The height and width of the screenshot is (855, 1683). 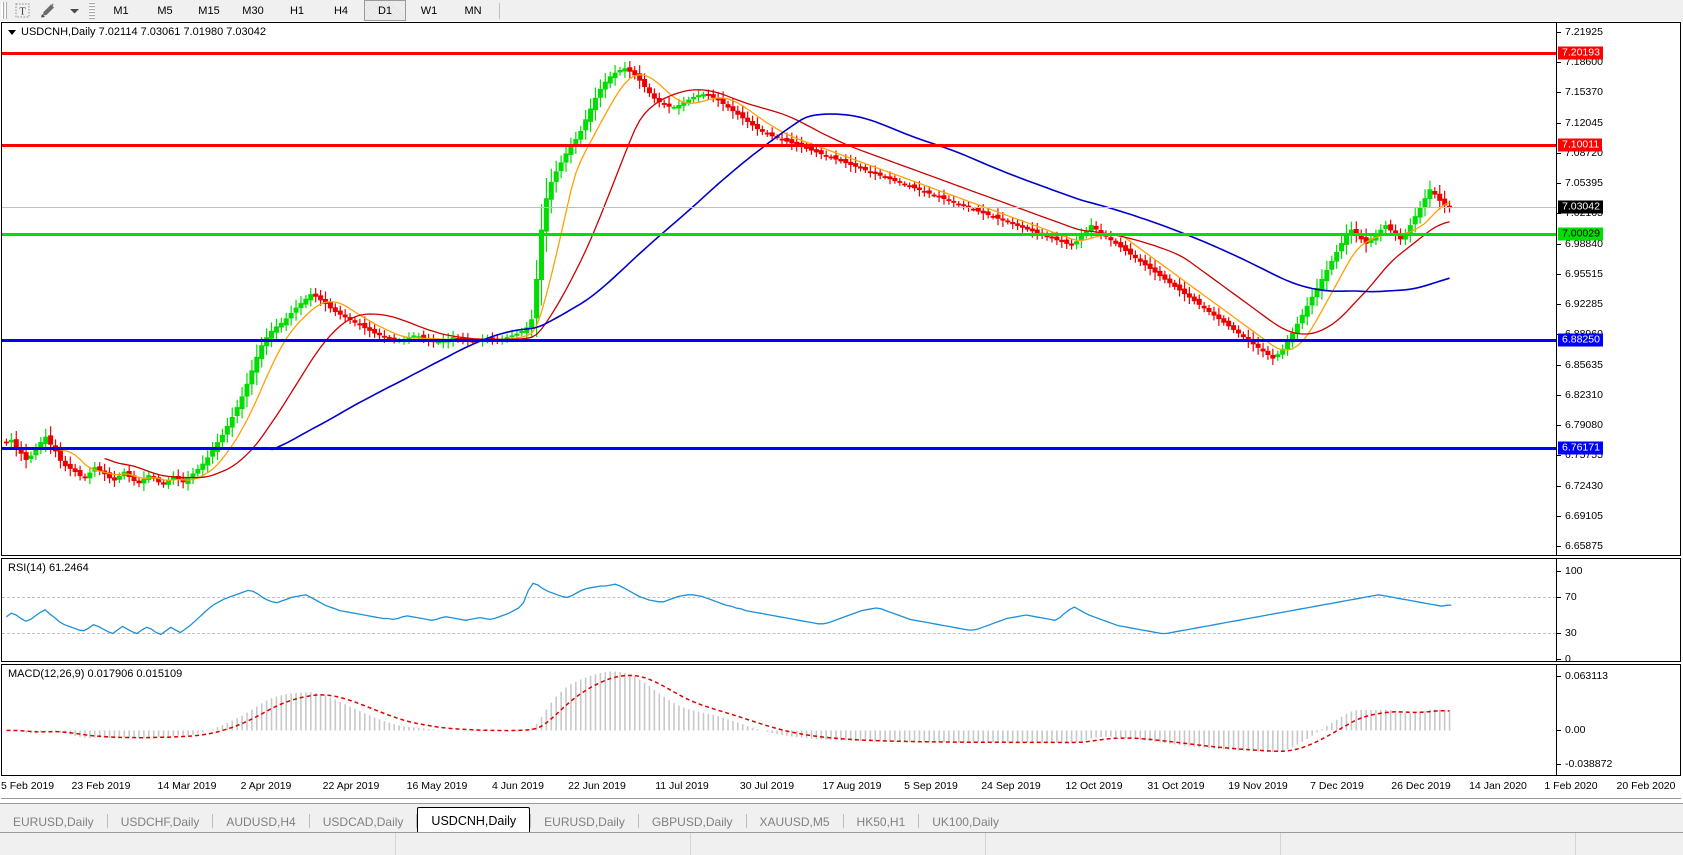 I want to click on rsi-axis-tick-label: 0, so click(x=1568, y=659).